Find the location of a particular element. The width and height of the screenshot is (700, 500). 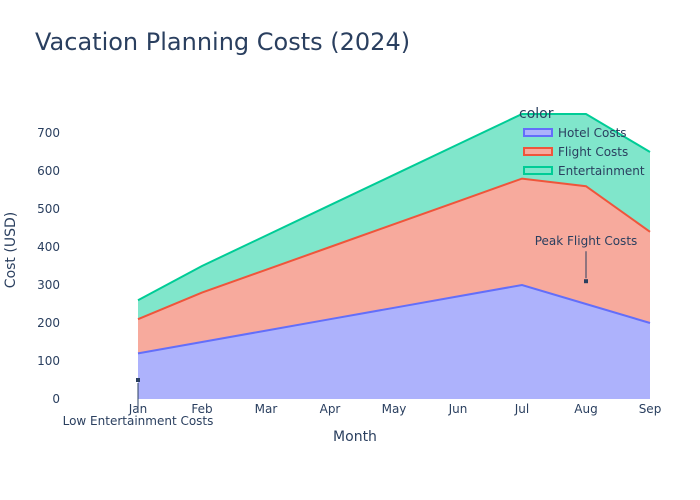

legend-entry: Hotel Costs is located at coordinates (592, 133).